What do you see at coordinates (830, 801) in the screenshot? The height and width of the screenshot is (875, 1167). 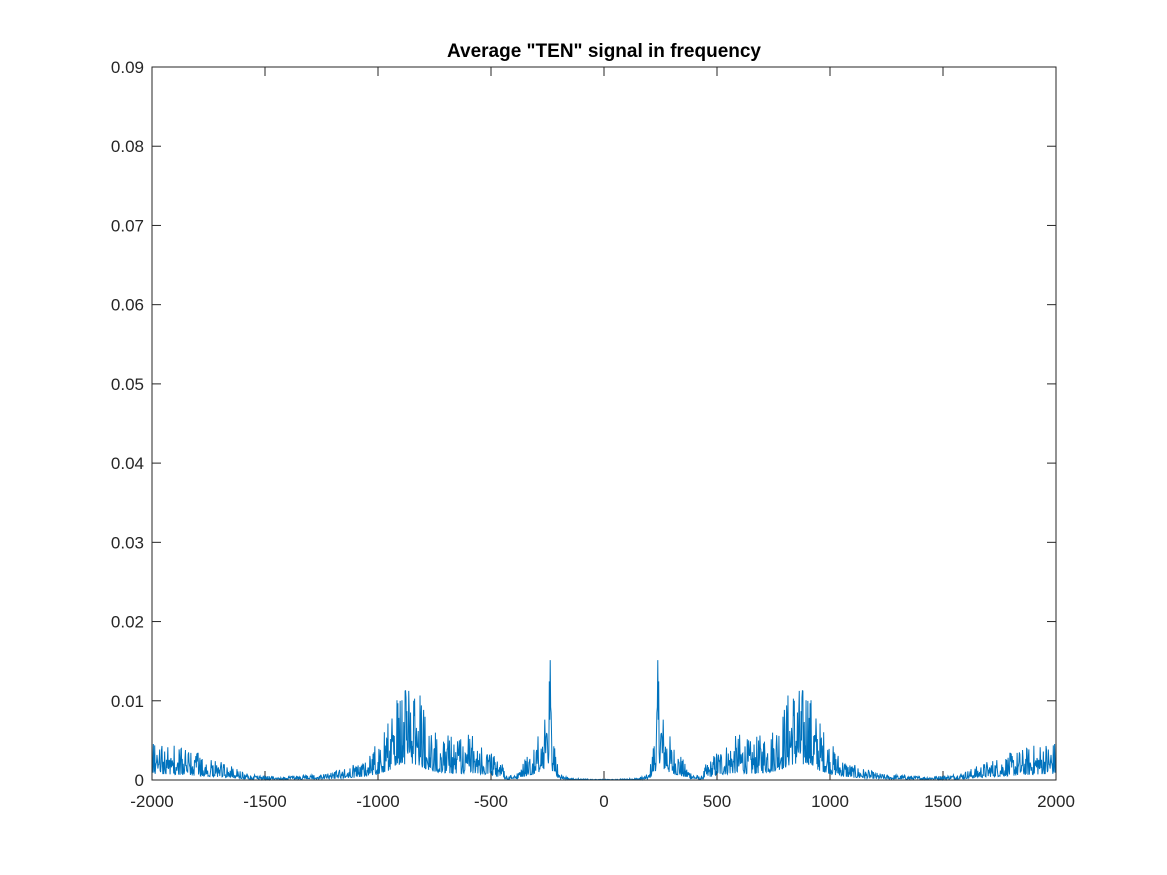 I see `x-tick-label: 1000` at bounding box center [830, 801].